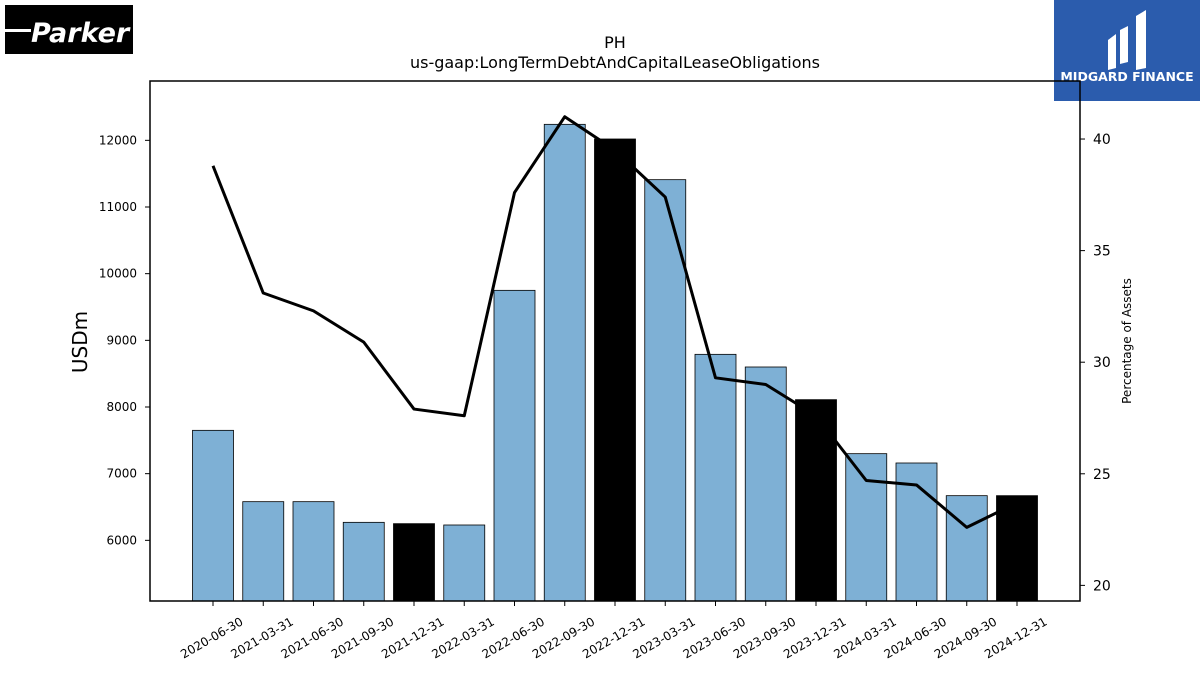 Image resolution: width=1200 pixels, height=675 pixels. I want to click on y2-axis-label: Percentage of Assets, so click(1127, 341).